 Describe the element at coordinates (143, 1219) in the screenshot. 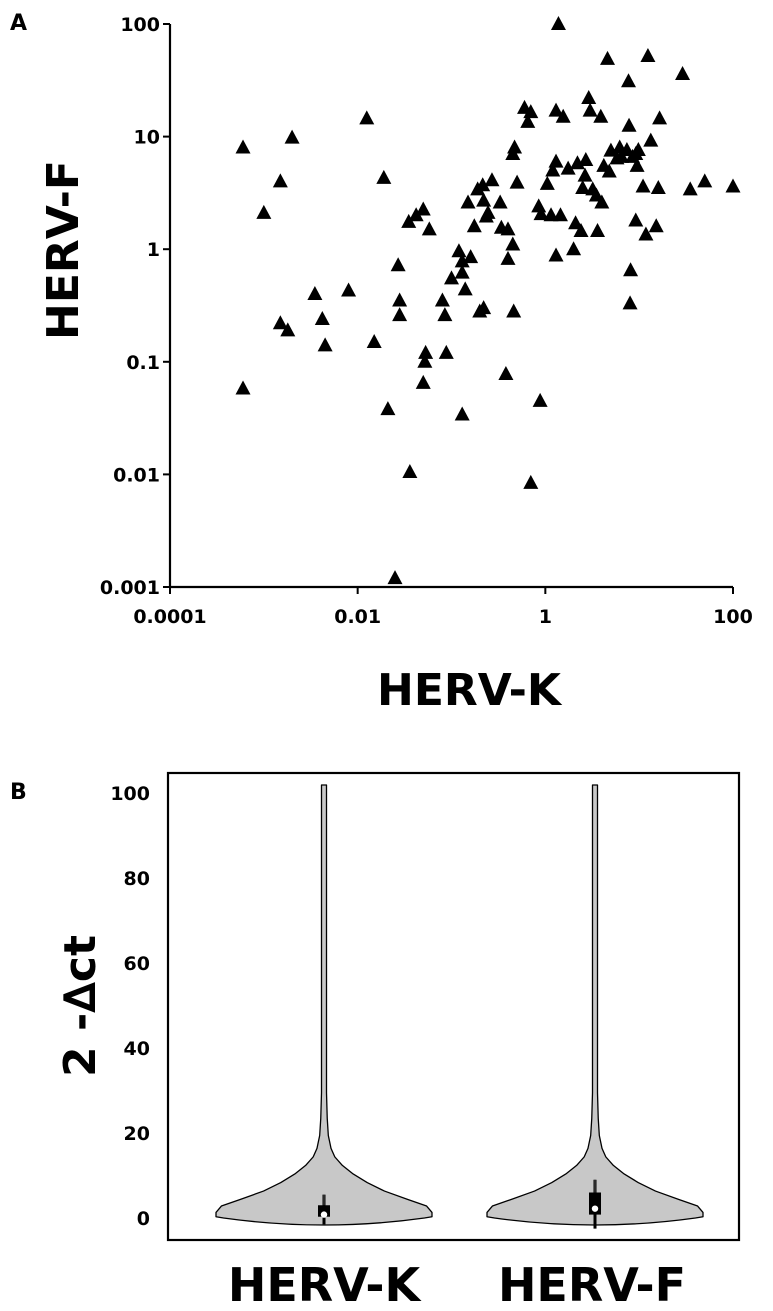

I see `y-tick-label: 0` at that location.